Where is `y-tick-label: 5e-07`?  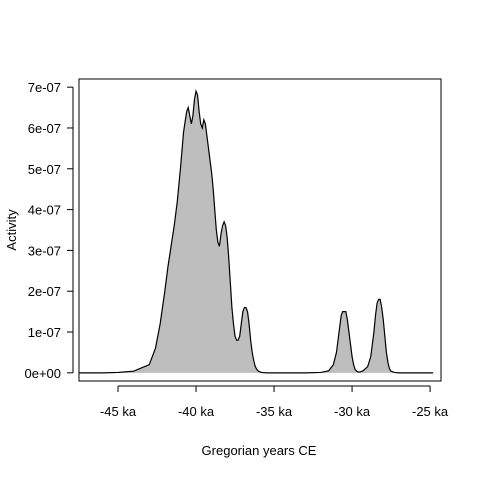
y-tick-label: 5e-07 is located at coordinates (44, 169).